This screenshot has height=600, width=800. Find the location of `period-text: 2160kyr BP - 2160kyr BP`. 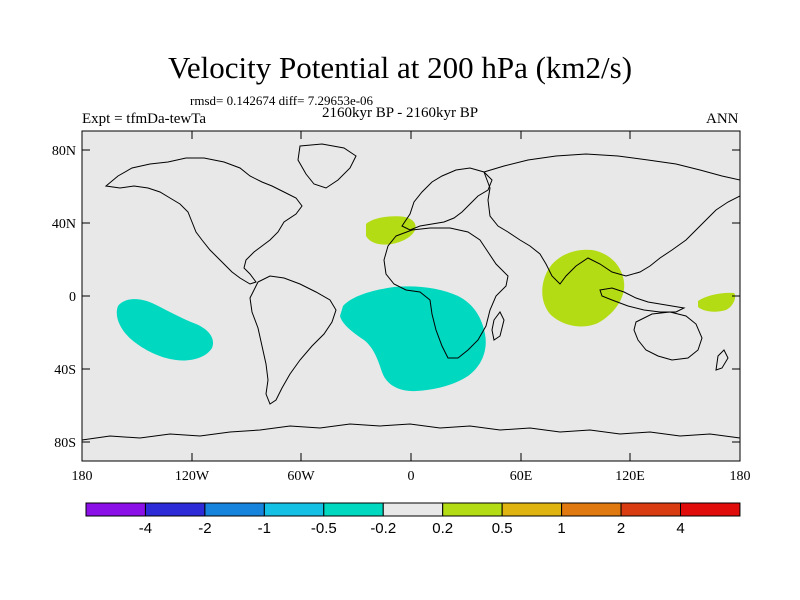

period-text: 2160kyr BP - 2160kyr BP is located at coordinates (400, 113).